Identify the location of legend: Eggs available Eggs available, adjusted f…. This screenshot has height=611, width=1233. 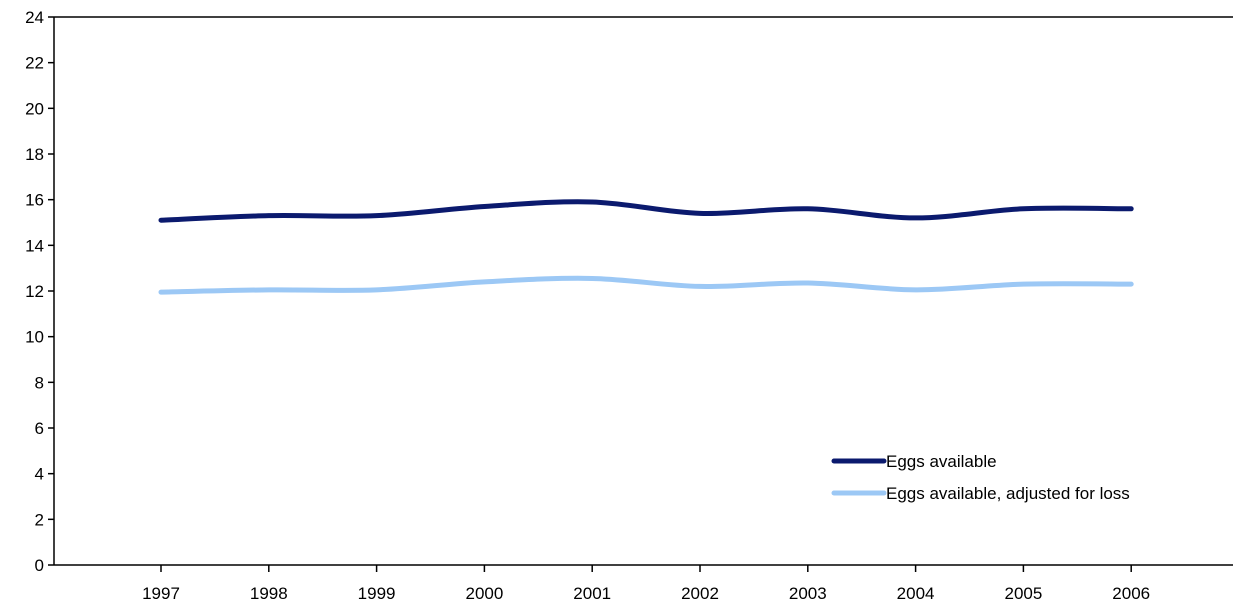
(980, 477).